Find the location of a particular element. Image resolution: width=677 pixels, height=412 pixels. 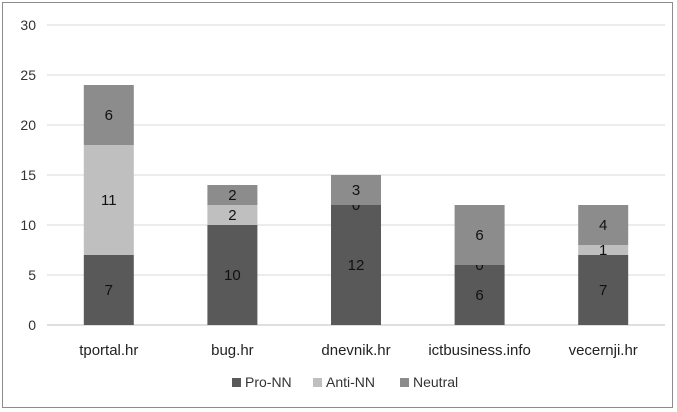

category-label: vecernji.hr is located at coordinates (603, 350).